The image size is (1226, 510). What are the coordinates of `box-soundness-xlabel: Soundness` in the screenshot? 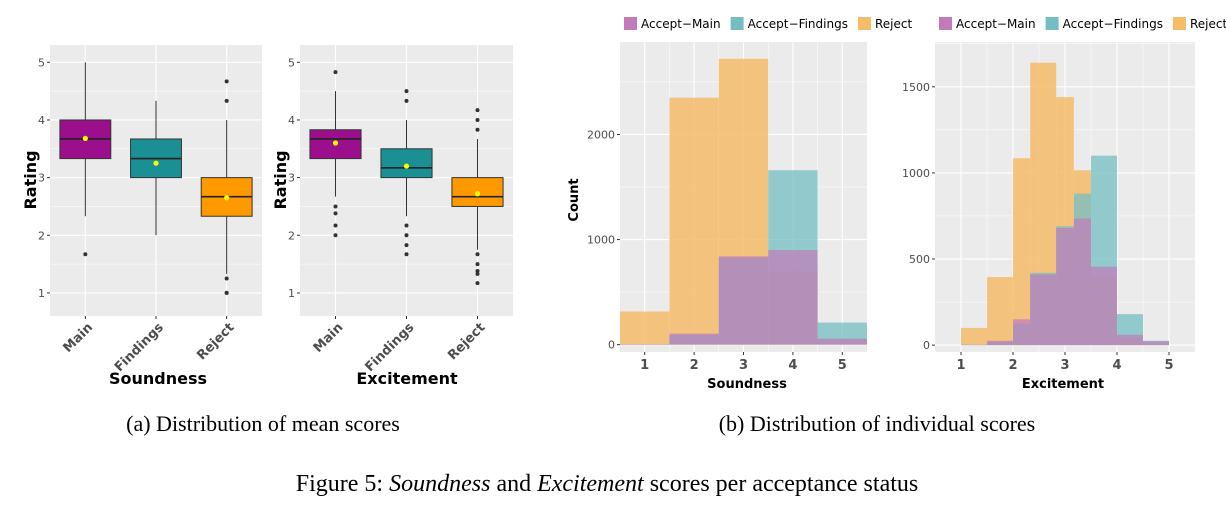 It's located at (158, 378).